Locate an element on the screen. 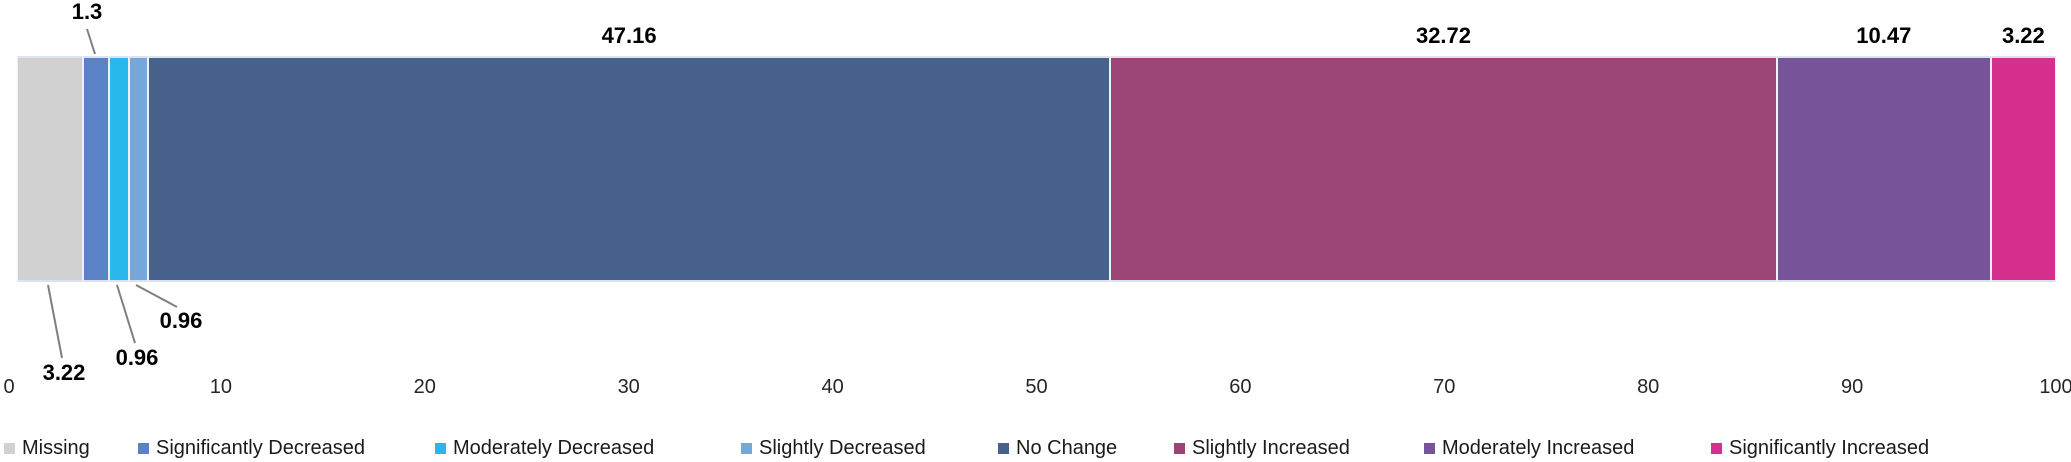 This screenshot has width=2071, height=462. axis-tick-30: 30 is located at coordinates (628, 387).